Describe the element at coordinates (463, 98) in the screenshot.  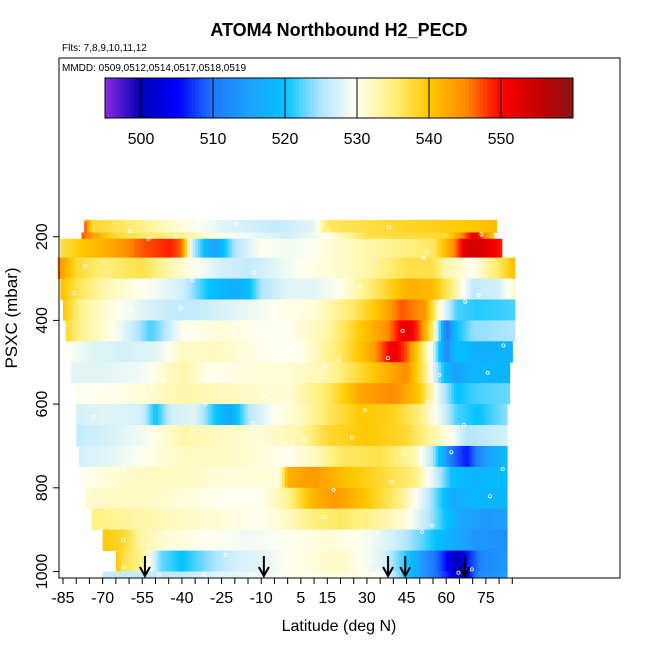
I see `colorbar-segment` at that location.